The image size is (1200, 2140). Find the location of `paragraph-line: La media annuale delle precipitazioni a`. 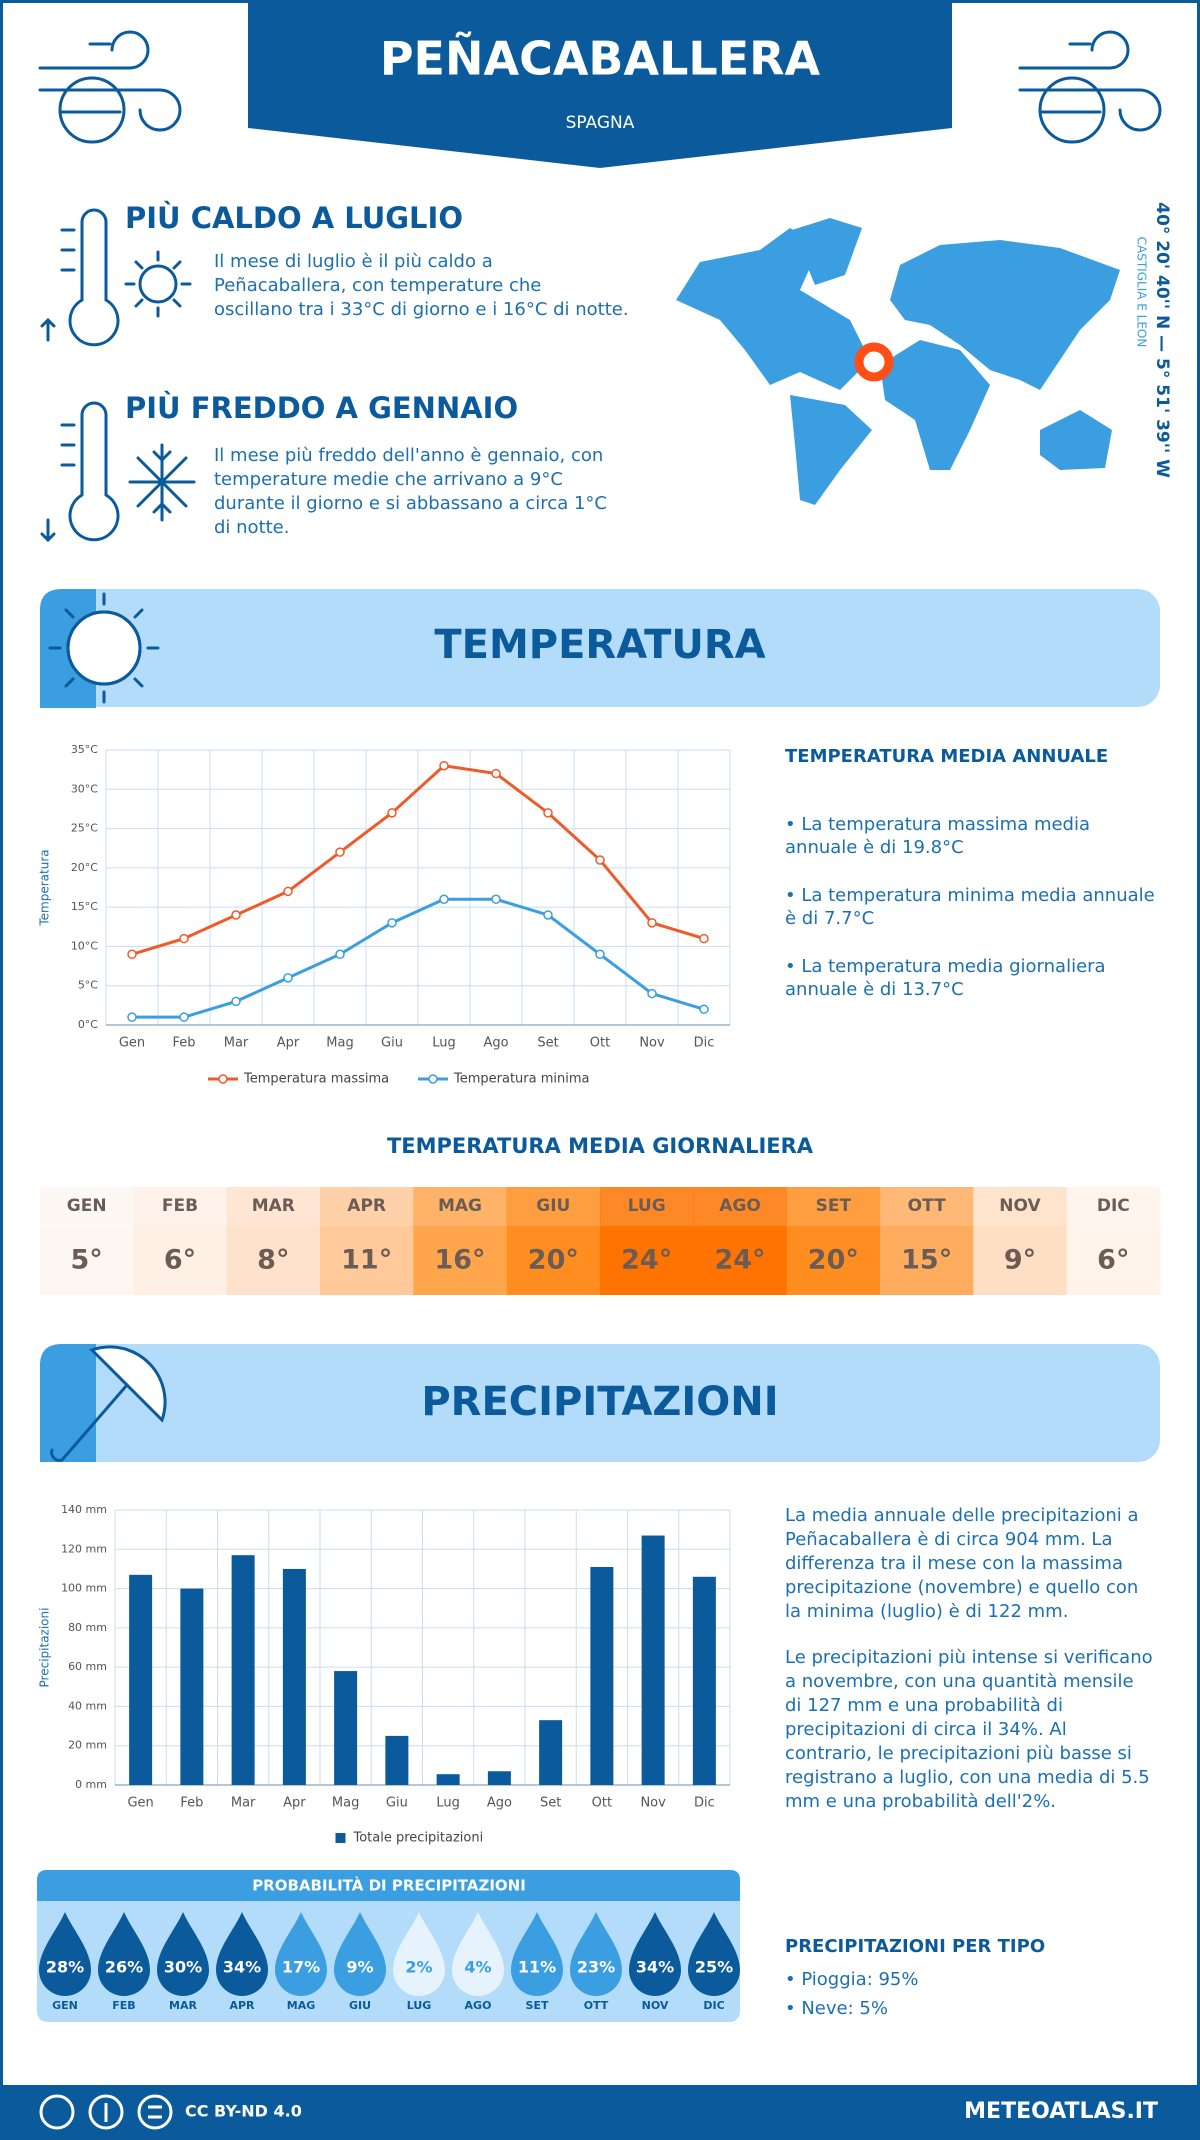

paragraph-line: La media annuale delle precipitazioni a is located at coordinates (962, 1515).